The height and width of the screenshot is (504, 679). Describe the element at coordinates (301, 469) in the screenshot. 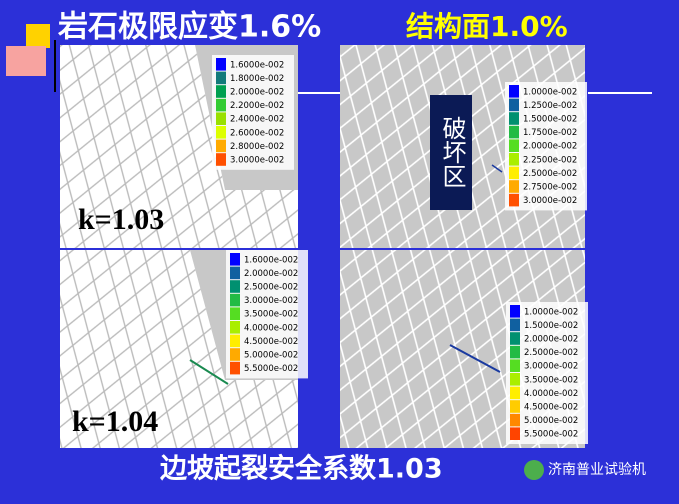

I see `footer: 边坡起裂安全系数1.03` at that location.